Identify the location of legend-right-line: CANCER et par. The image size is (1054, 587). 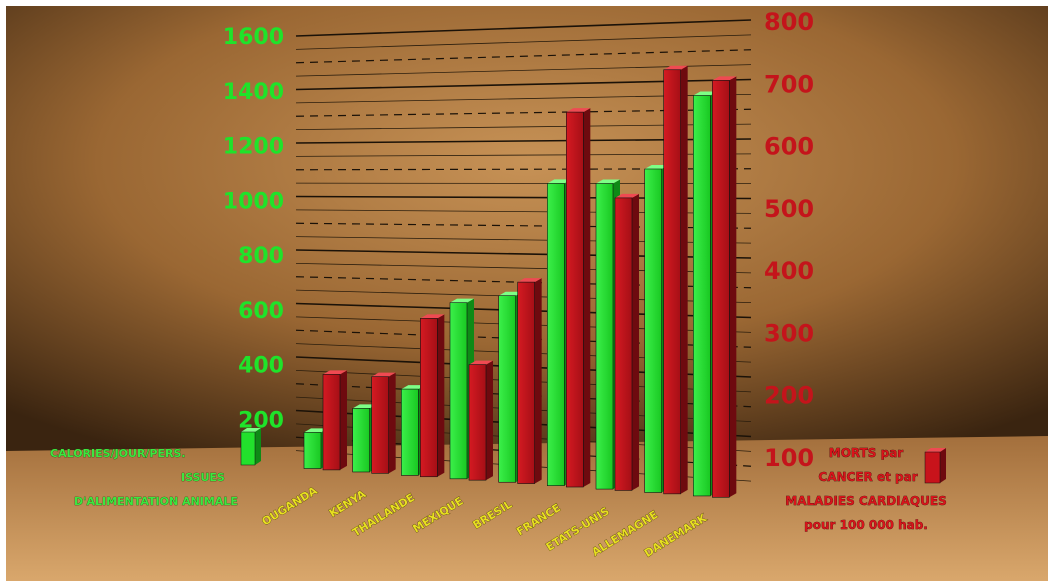
(867, 477).